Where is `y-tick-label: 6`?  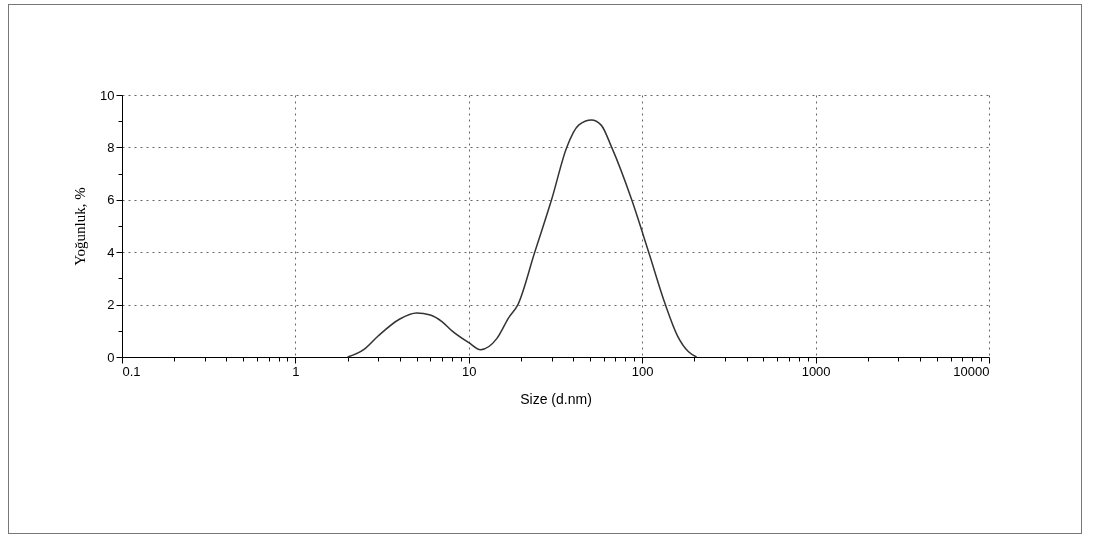 y-tick-label: 6 is located at coordinates (111, 200).